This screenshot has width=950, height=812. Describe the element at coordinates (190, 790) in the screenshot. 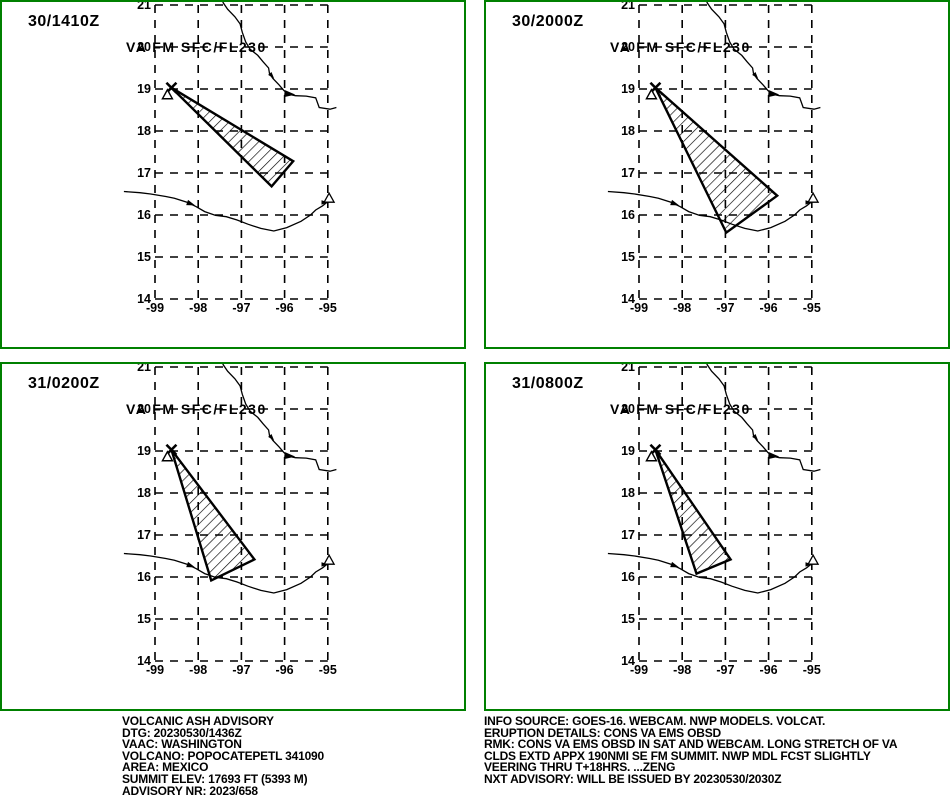

I see `advisory-text-line: ADVISORY NR: 2023/658` at that location.